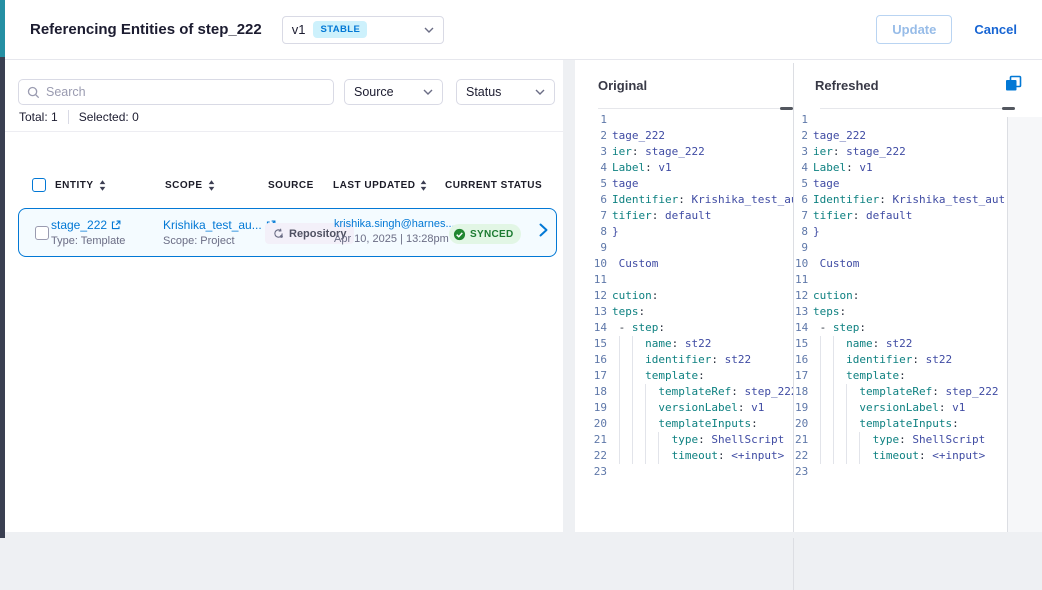  What do you see at coordinates (684, 376) in the screenshot?
I see `code-line: 17 template:` at bounding box center [684, 376].